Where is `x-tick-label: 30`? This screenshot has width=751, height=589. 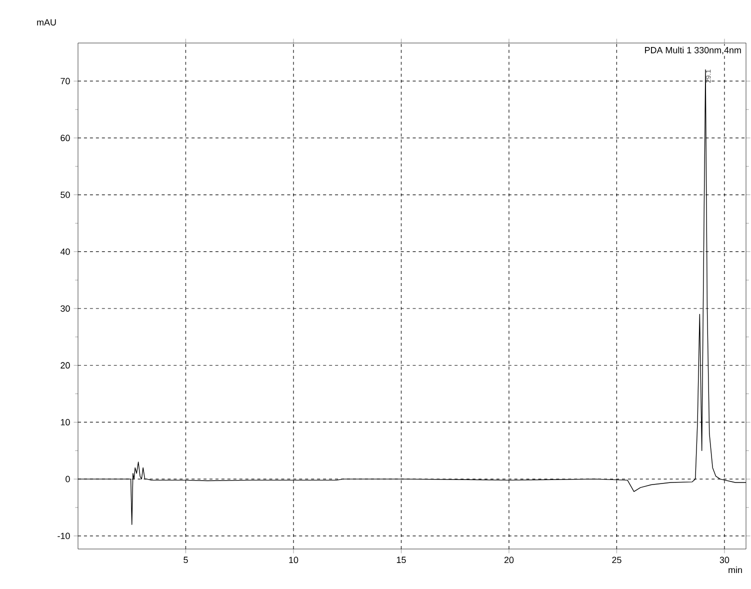 x-tick-label: 30 is located at coordinates (725, 560).